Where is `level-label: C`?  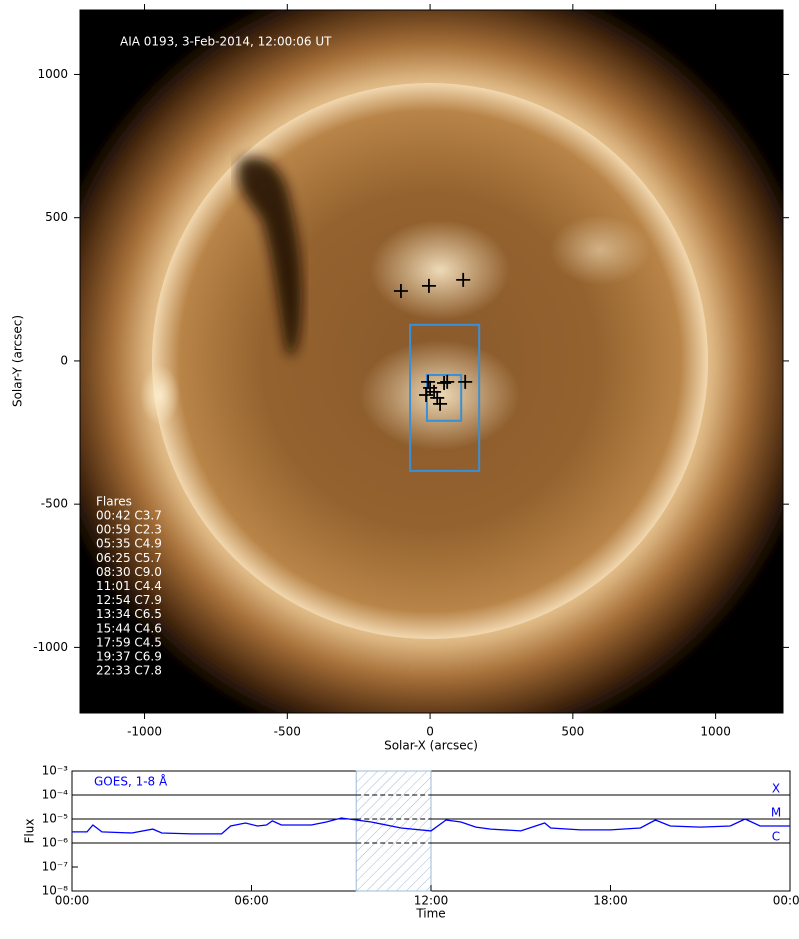
level-label: C is located at coordinates (776, 837).